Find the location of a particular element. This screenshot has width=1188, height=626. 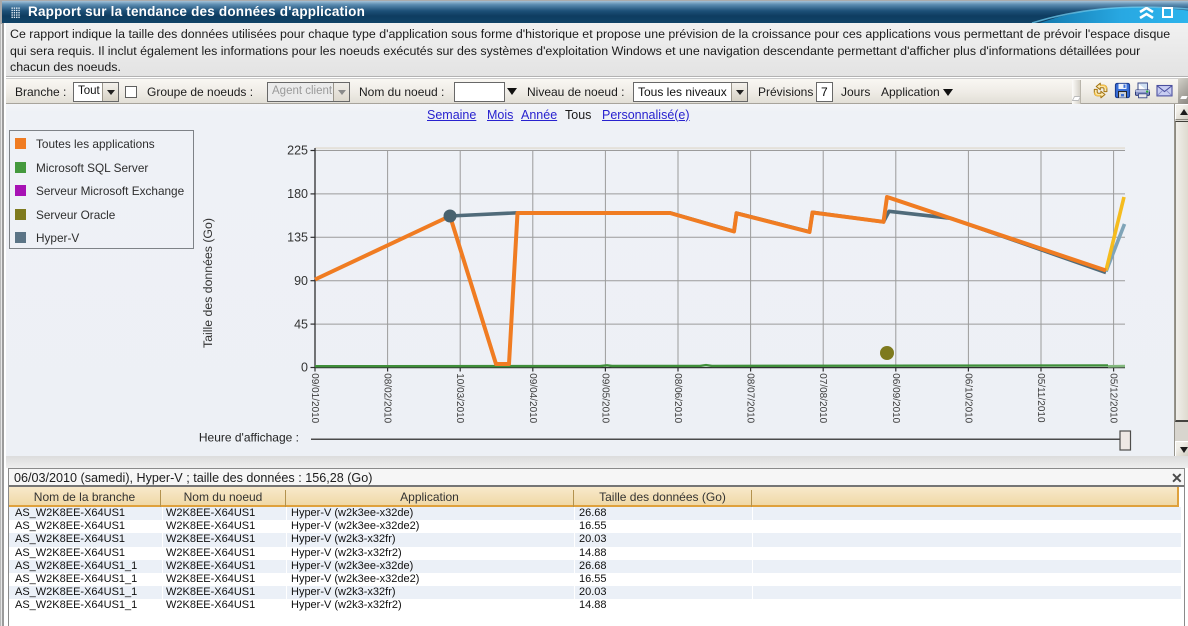

svg-text: 45 is located at coordinates (301, 324).